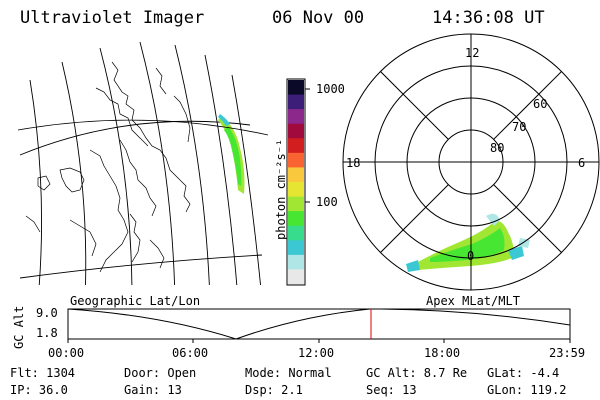 This screenshot has width=600, height=400. Describe the element at coordinates (497, 148) in the screenshot. I see `polar-lat-80: 80` at that location.